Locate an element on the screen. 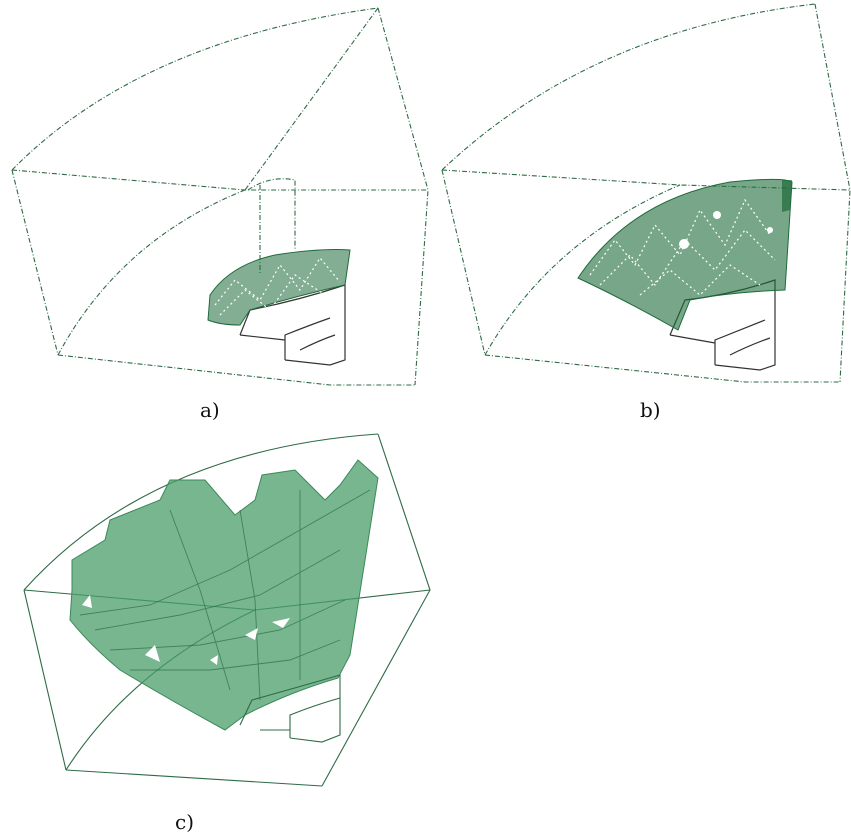 Image resolution: width=851 pixels, height=839 pixels. panel-a-caption: a) is located at coordinates (210, 410).